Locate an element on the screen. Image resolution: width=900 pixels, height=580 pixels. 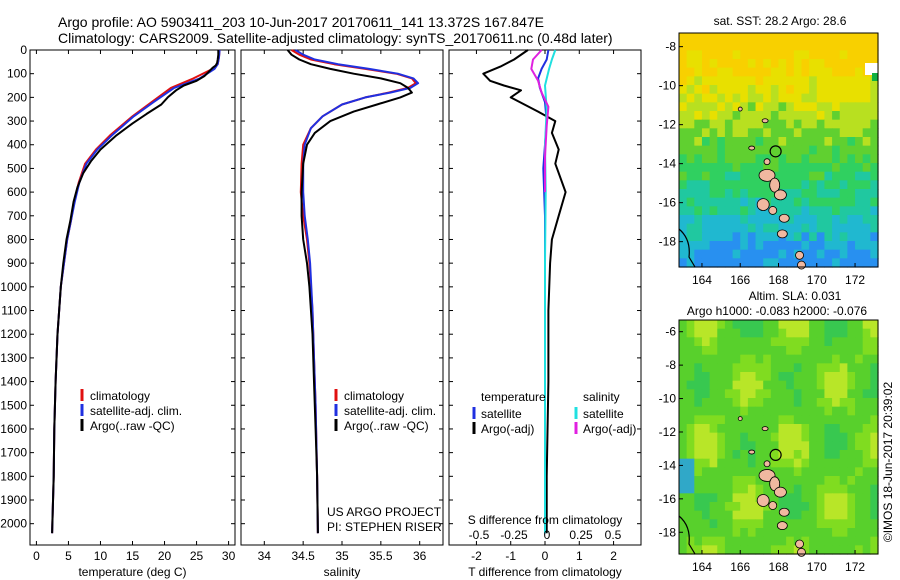
y-tick-label: 0 is located at coordinates (23, 50).